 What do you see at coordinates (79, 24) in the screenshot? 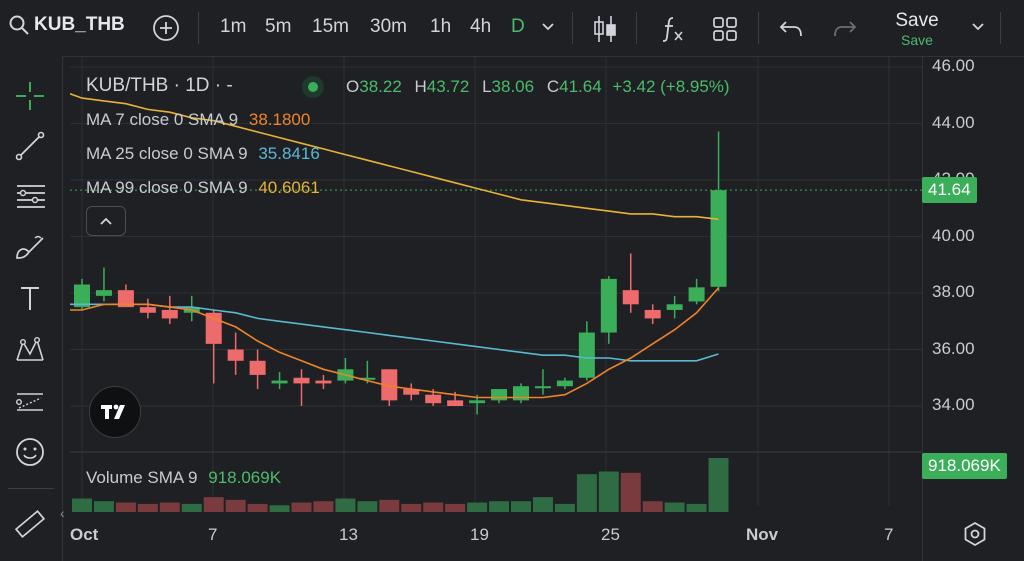
I see `symbol-name: KUB_THB` at bounding box center [79, 24].